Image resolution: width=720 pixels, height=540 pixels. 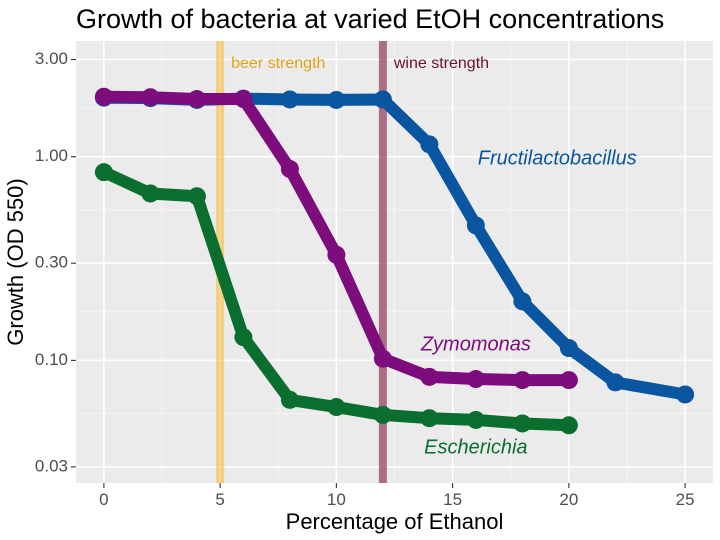 I want to click on x-tick-label: 25, so click(x=685, y=499).